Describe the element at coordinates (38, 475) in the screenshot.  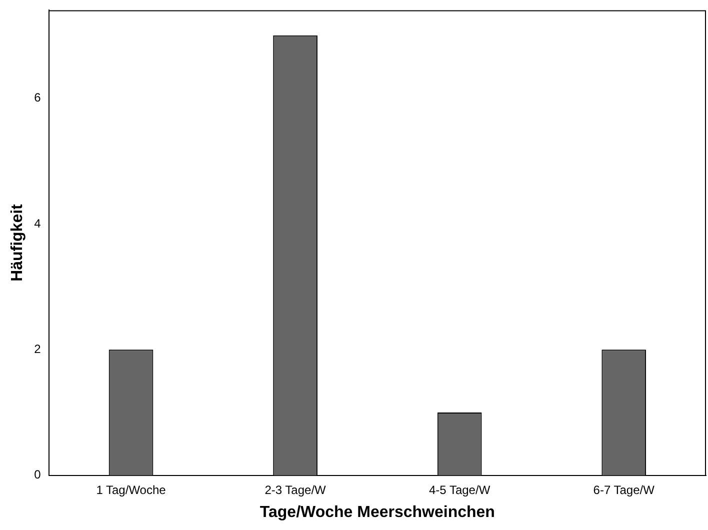
I see `y-tick-label: 0` at that location.